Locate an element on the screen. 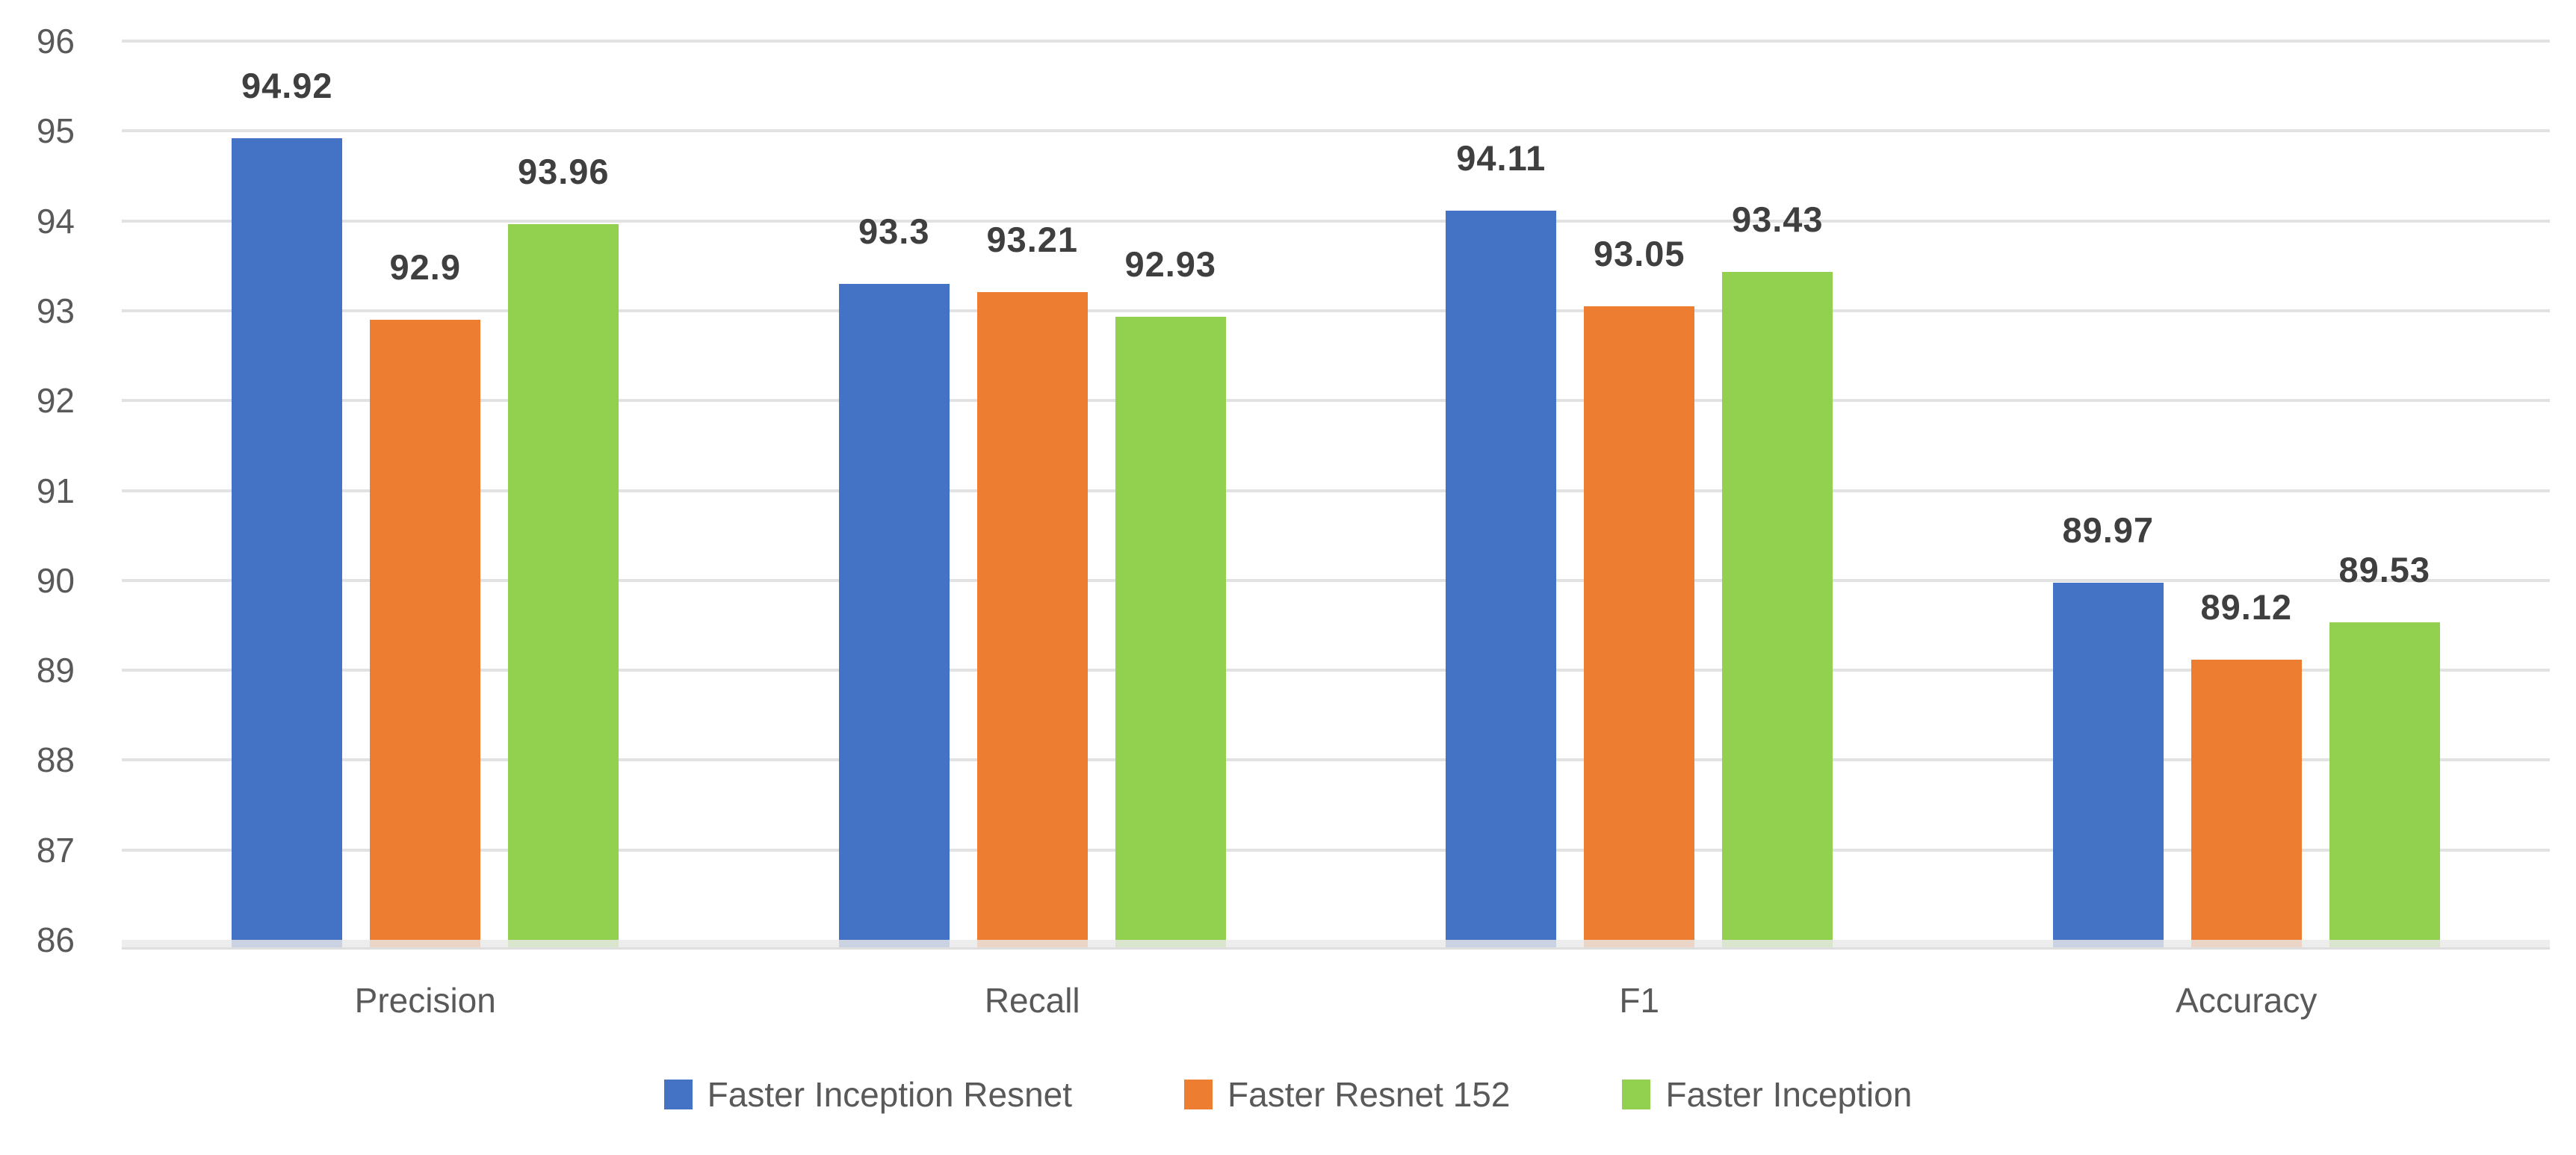  bar-faster-resnet-152-accuracy is located at coordinates (2246, 803).